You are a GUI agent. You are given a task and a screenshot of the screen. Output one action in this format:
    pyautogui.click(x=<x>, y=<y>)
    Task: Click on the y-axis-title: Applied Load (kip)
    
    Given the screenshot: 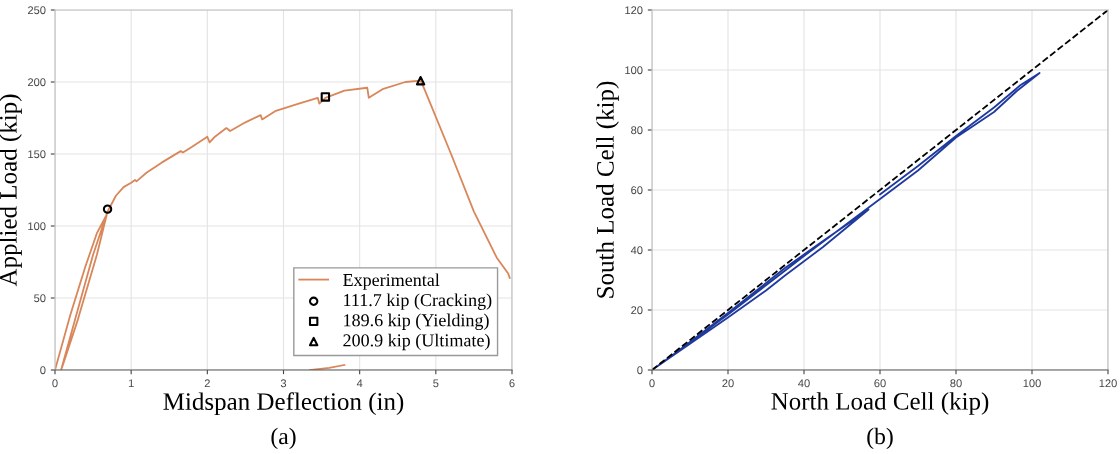 What is the action you would take?
    pyautogui.click(x=11, y=190)
    